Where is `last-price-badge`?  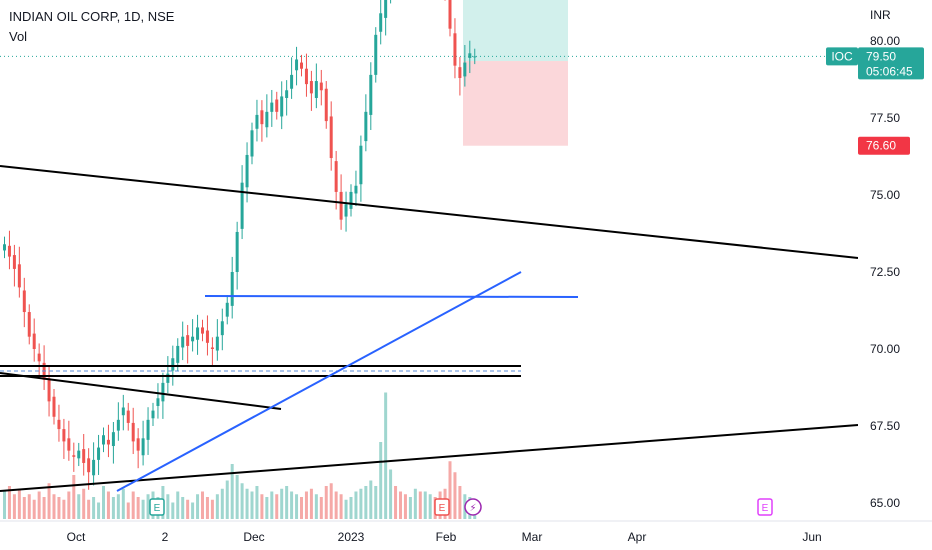
last-price-badge is located at coordinates (891, 63).